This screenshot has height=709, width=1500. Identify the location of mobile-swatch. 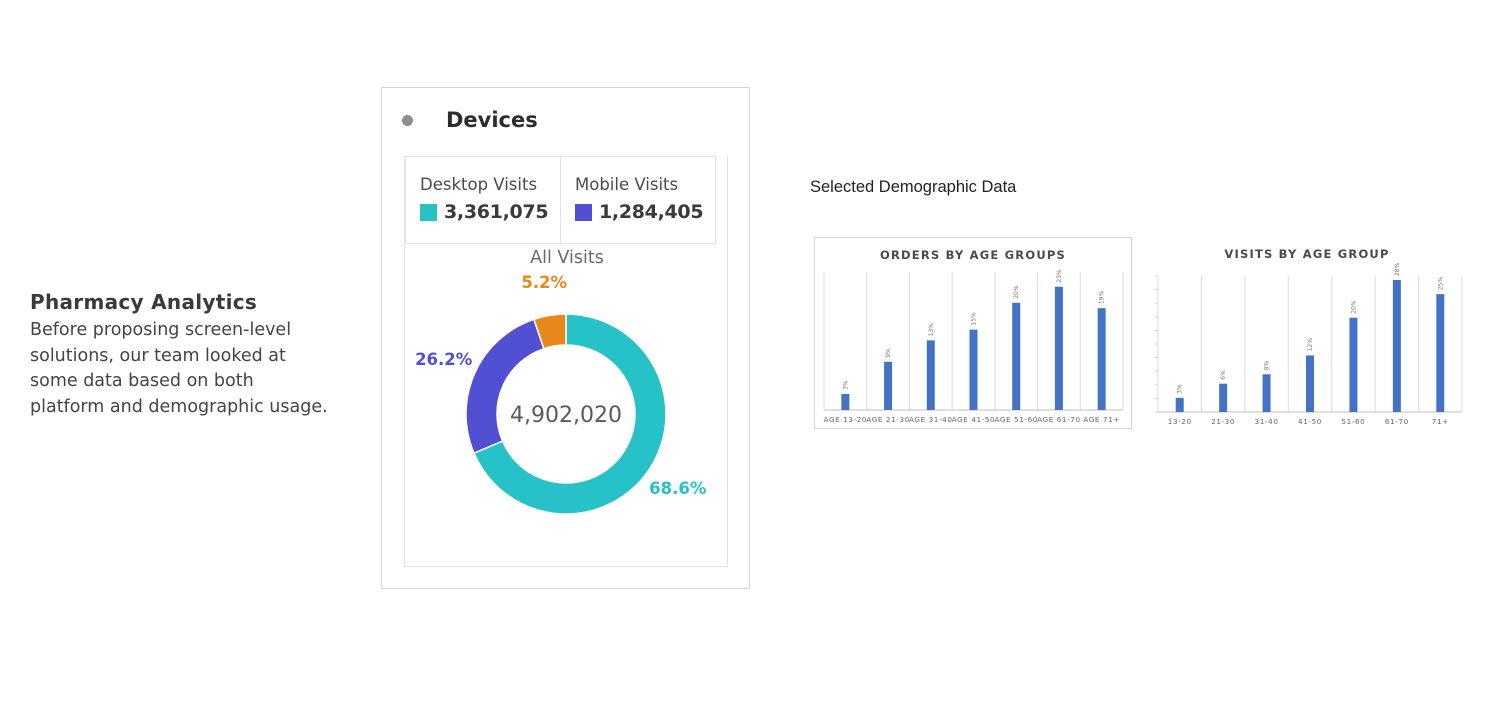
(583, 212).